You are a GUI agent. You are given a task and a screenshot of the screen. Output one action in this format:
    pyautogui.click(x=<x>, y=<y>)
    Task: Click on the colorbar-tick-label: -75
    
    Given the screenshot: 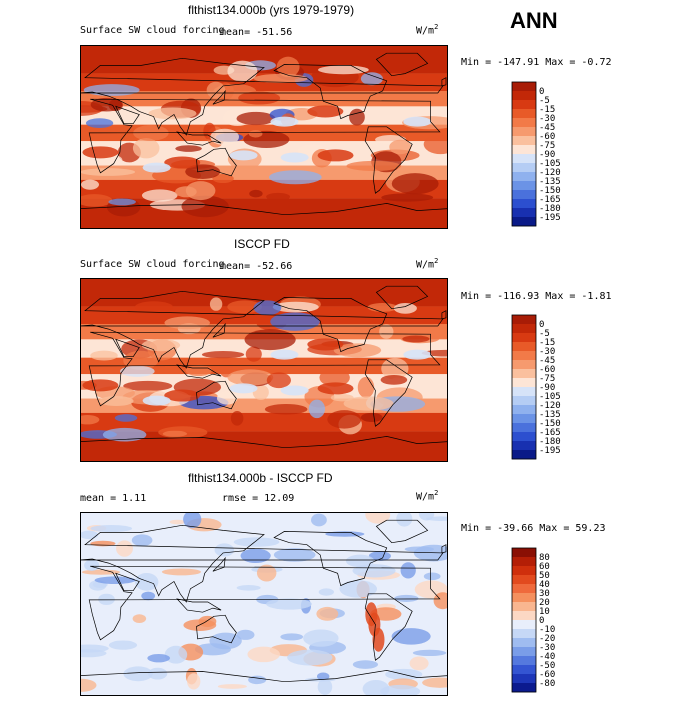 What is the action you would take?
    pyautogui.click(x=547, y=379)
    